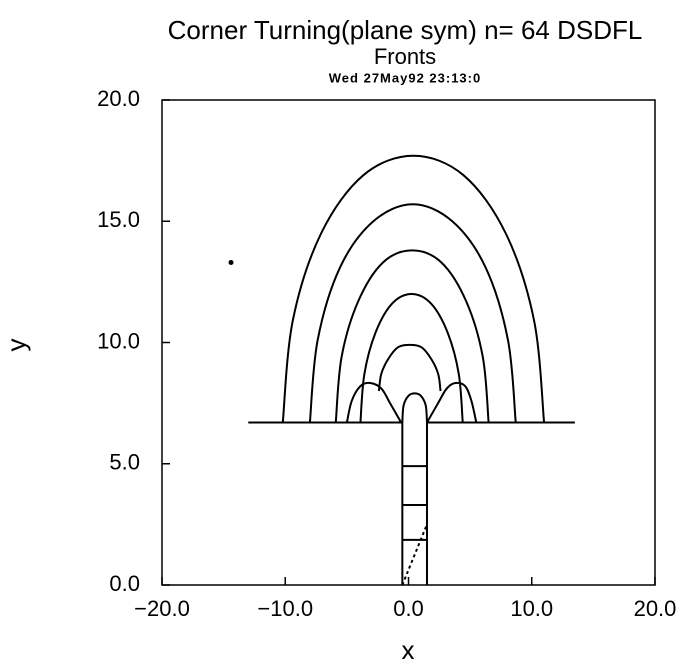  Describe the element at coordinates (118, 340) in the screenshot. I see `y-tick-label: 10.0` at that location.